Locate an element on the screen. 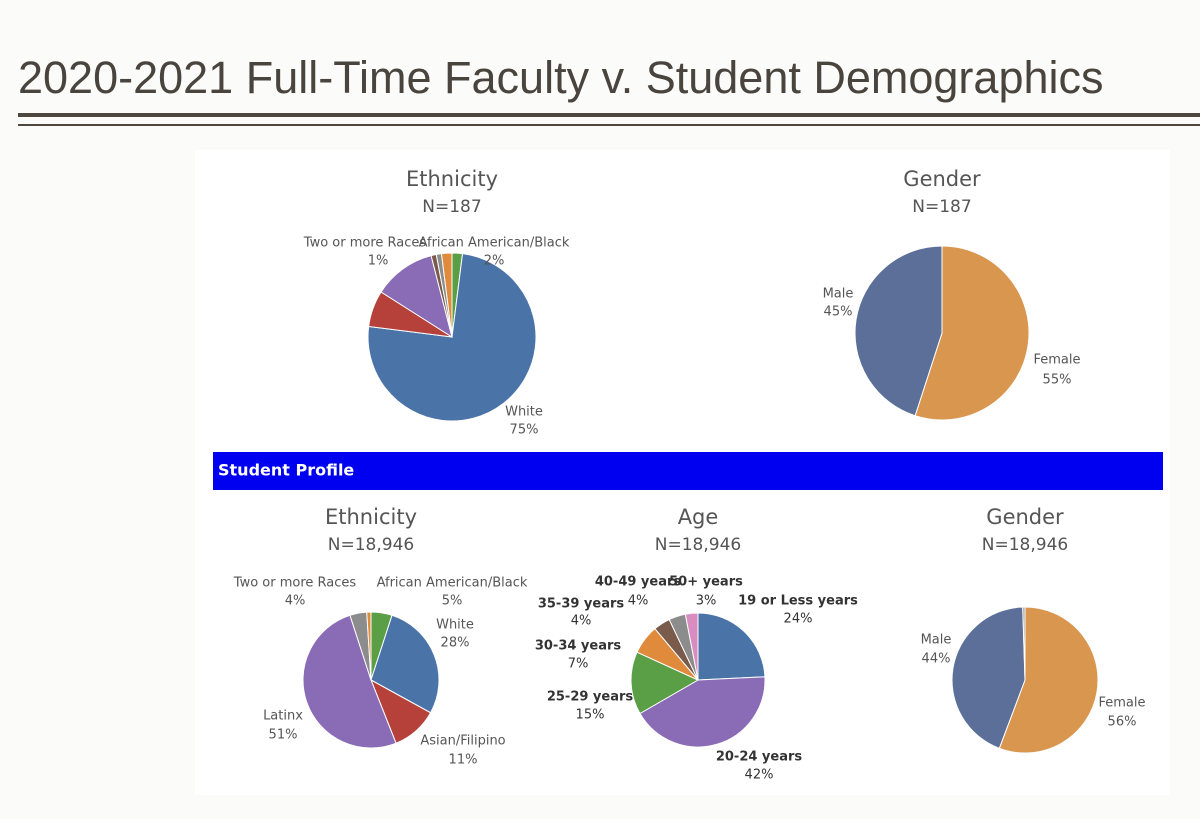 This screenshot has height=819, width=1200. slice-value-label: 75% is located at coordinates (524, 430).